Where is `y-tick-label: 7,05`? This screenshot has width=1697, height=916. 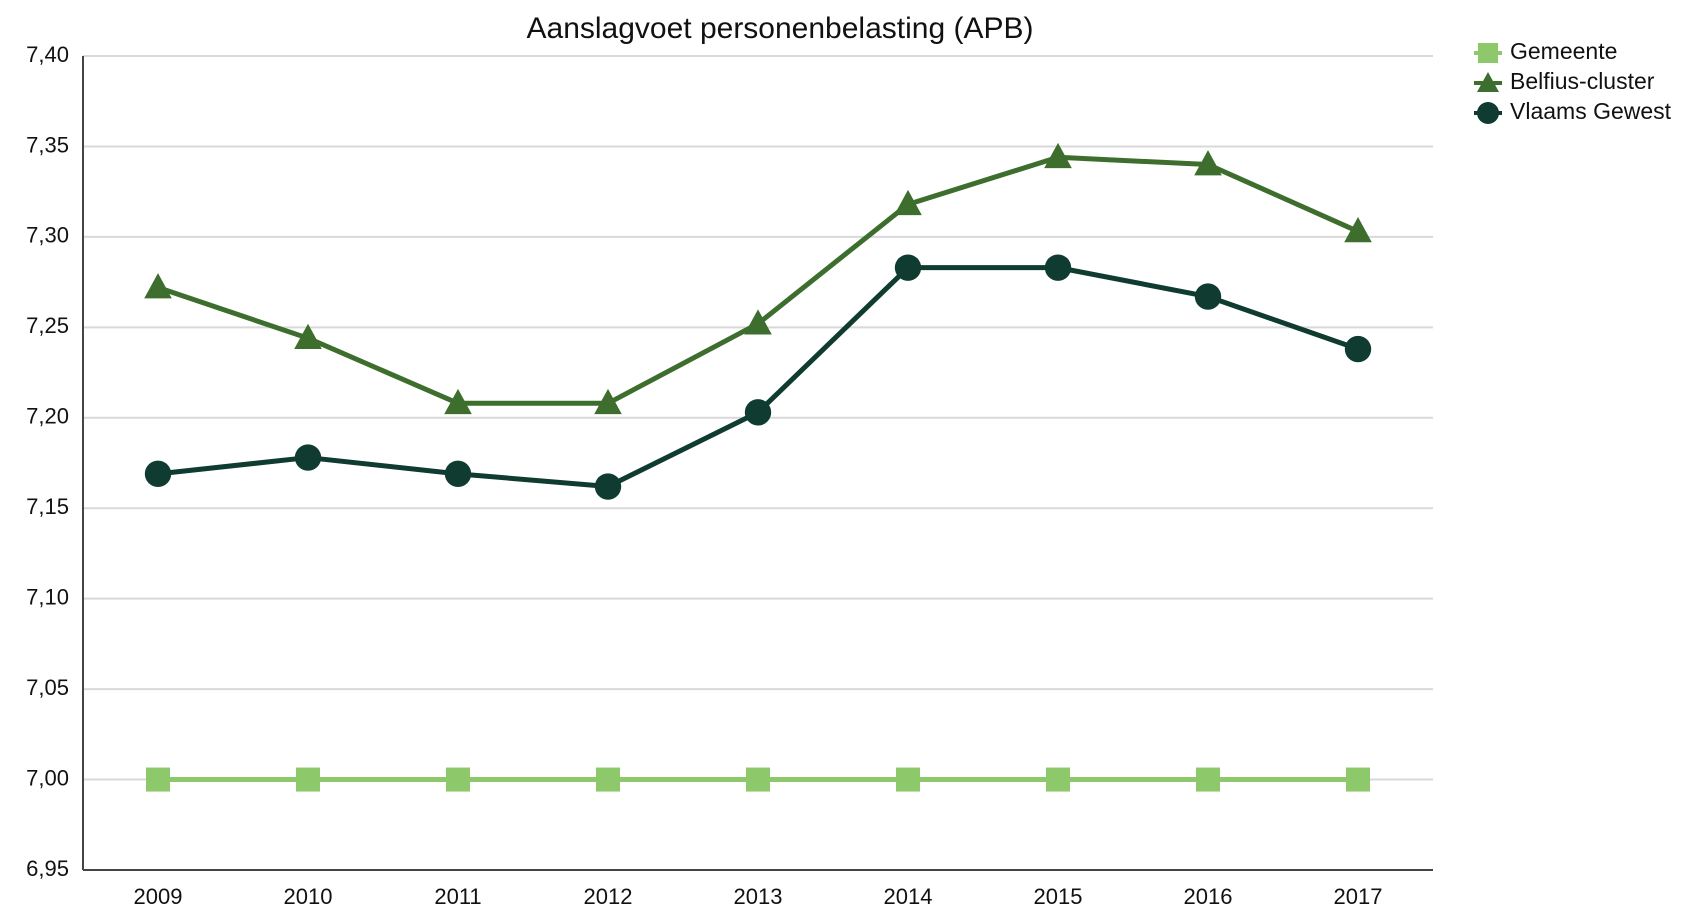
y-tick-label: 7,05 is located at coordinates (47, 687).